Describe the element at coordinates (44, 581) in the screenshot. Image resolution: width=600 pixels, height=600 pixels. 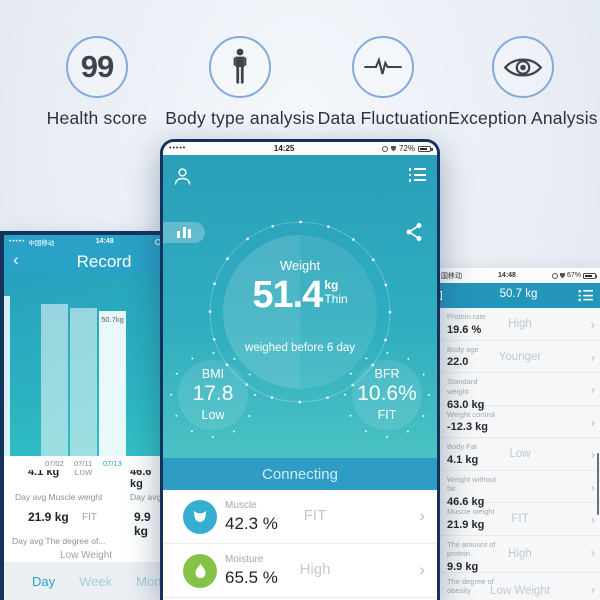
I see `tab-day: Day` at that location.